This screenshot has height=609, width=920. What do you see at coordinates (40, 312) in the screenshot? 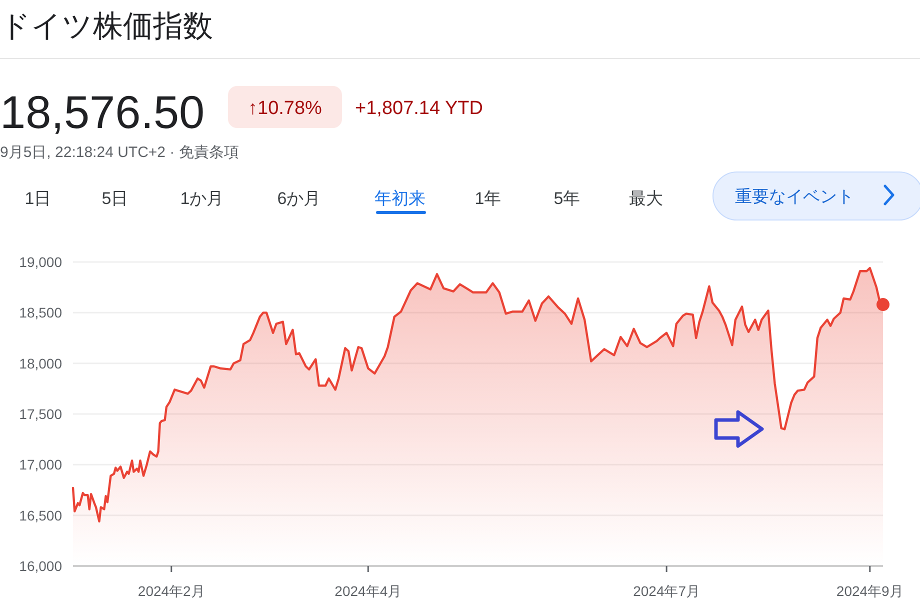
I see `y-tick-label: 18,500` at bounding box center [40, 312].